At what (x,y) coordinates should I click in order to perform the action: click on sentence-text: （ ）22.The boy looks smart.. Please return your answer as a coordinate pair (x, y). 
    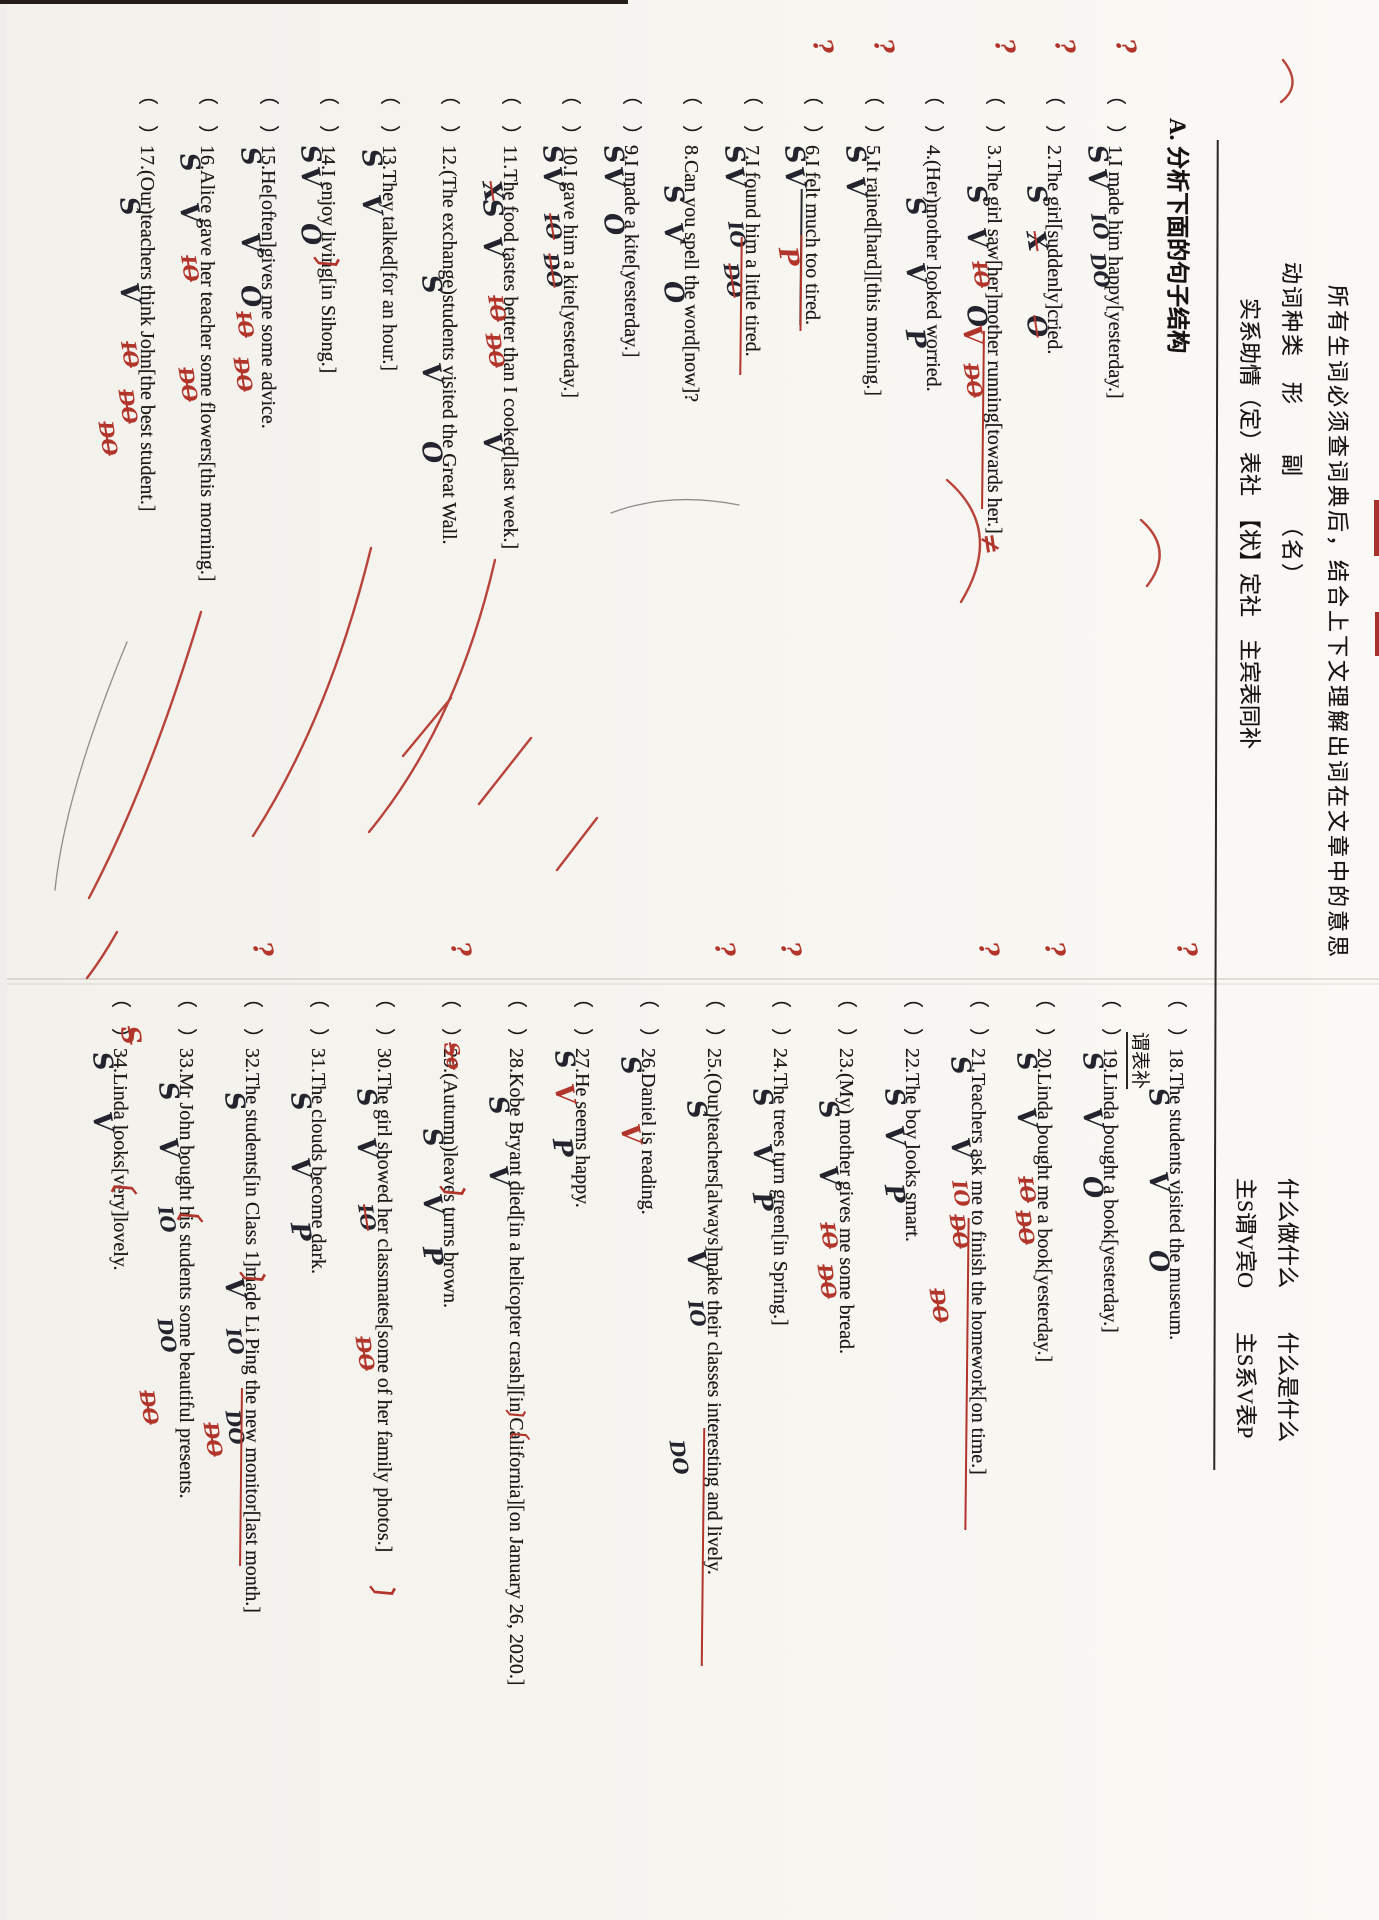
    Looking at the image, I should click on (912, 1115).